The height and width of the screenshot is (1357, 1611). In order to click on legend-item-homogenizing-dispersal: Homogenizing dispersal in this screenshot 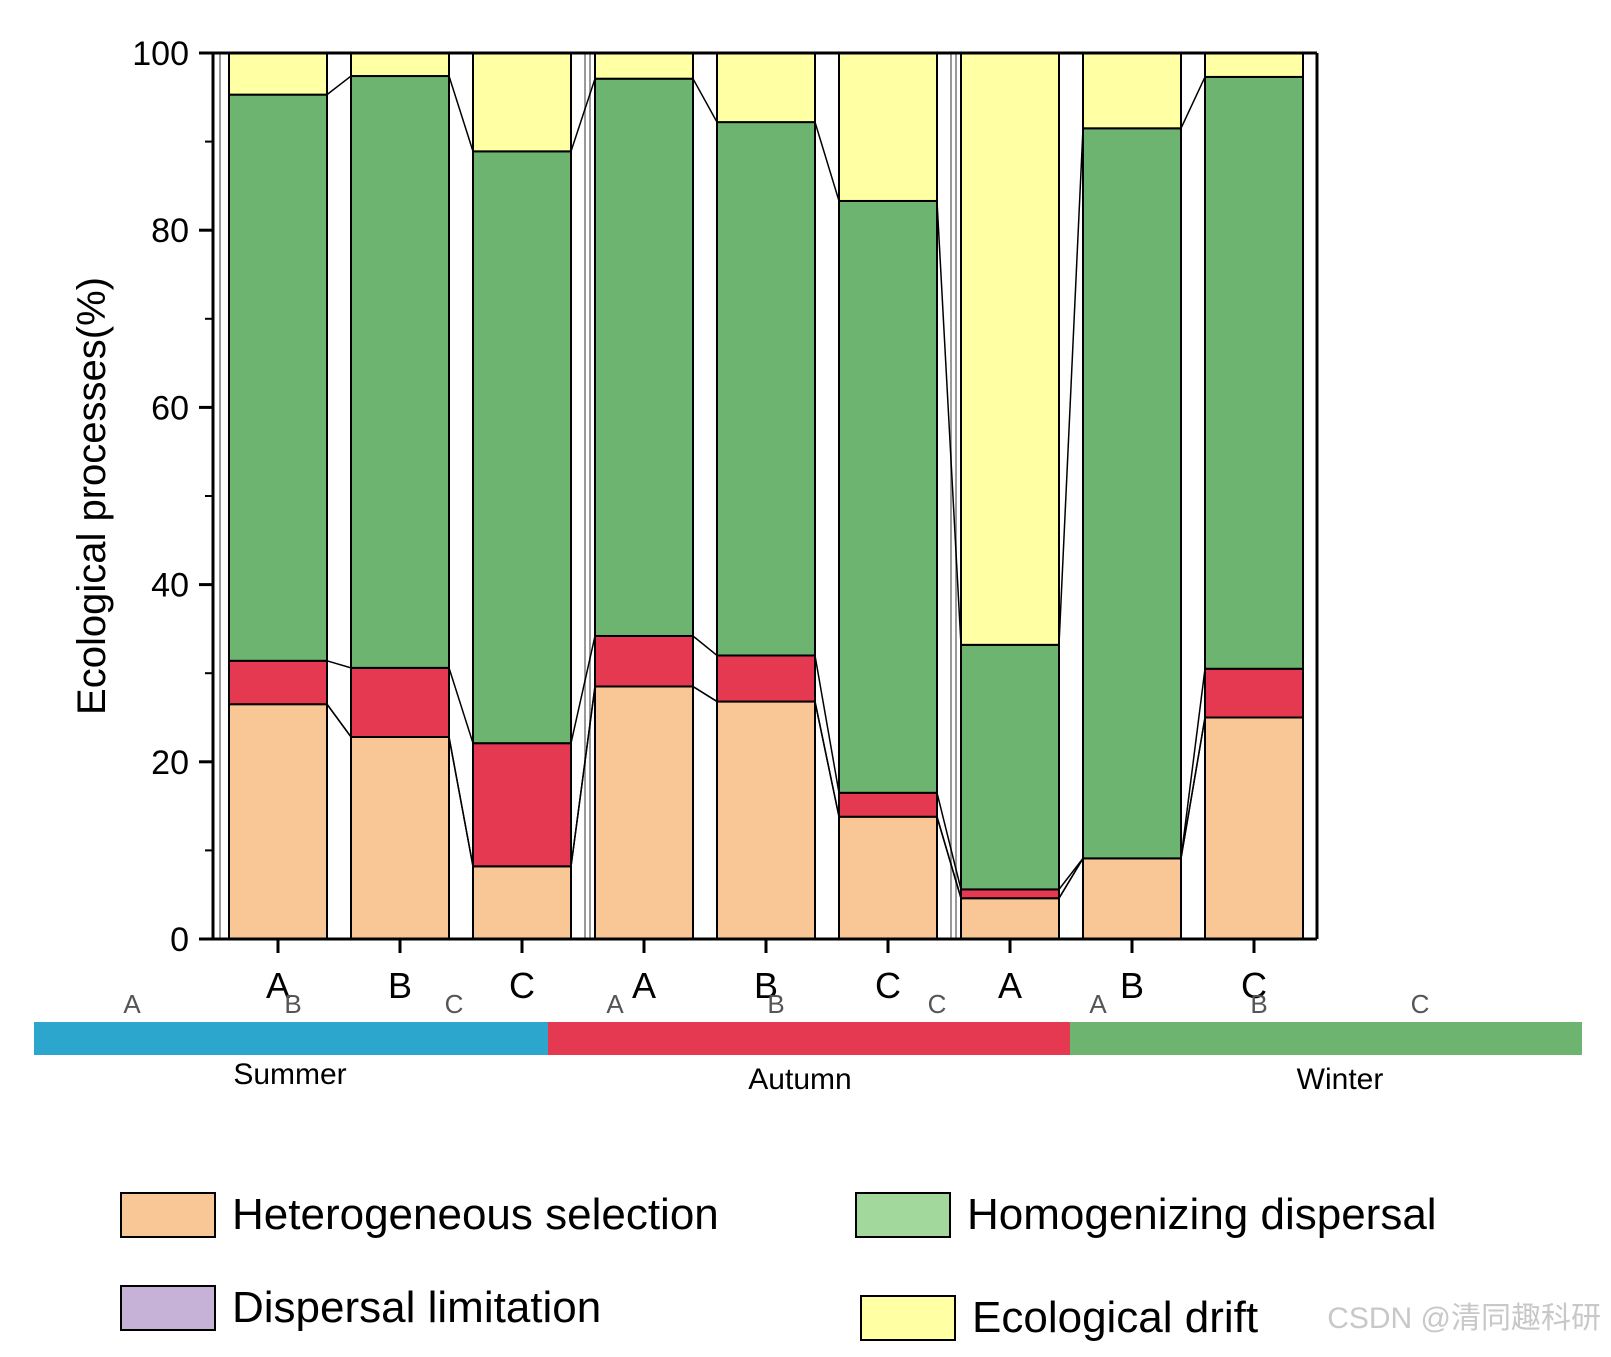, I will do `click(1146, 1215)`.